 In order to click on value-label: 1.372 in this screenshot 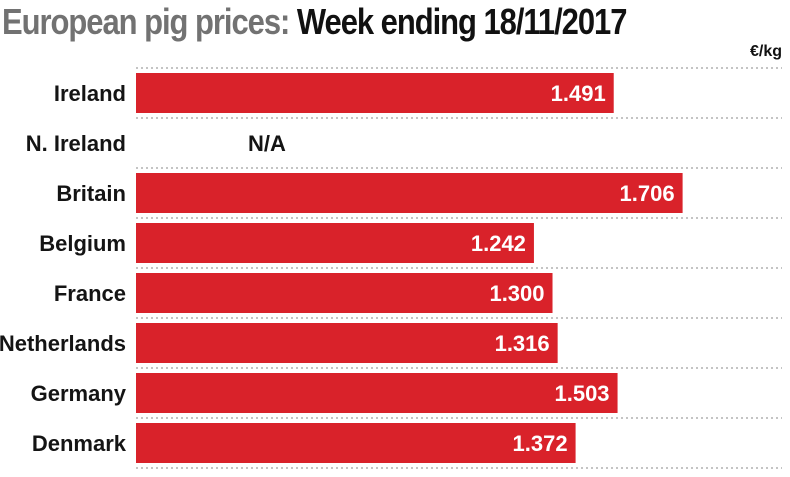, I will do `click(540, 443)`.